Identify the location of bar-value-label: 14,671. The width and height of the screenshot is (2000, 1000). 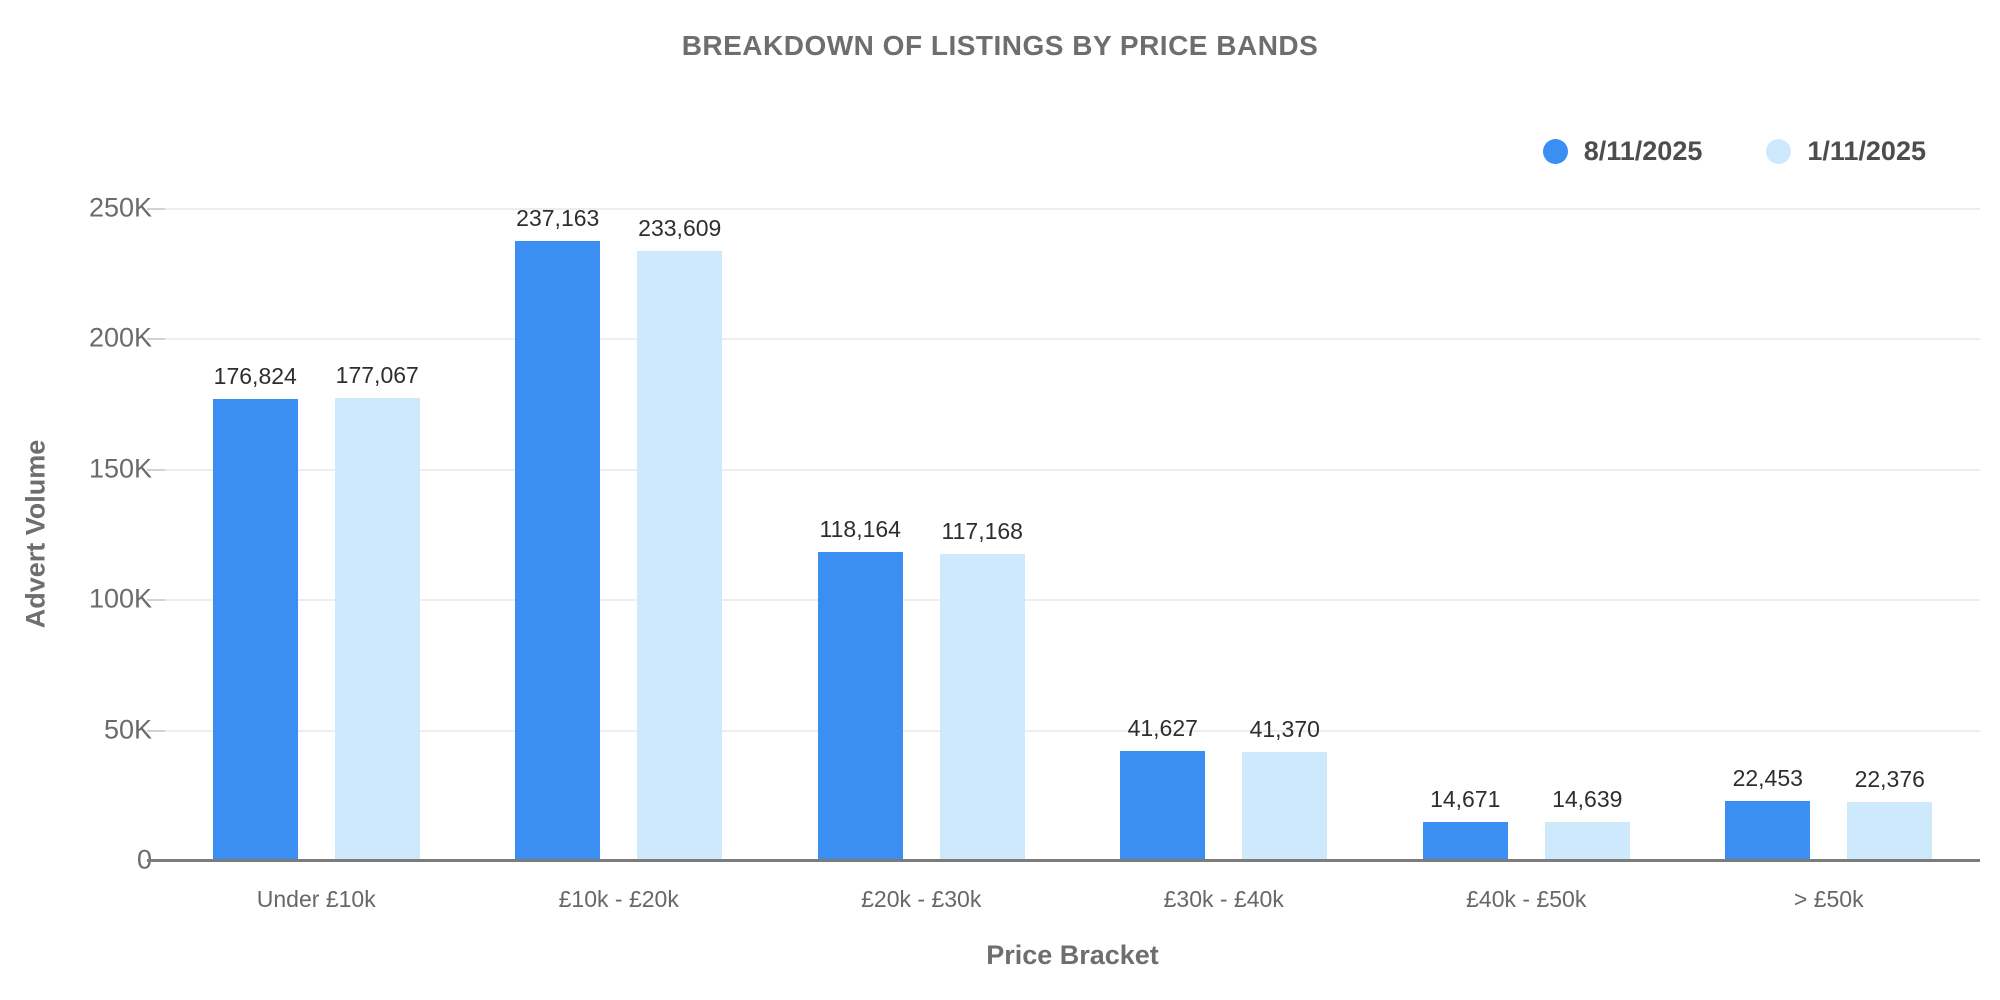
(1465, 798).